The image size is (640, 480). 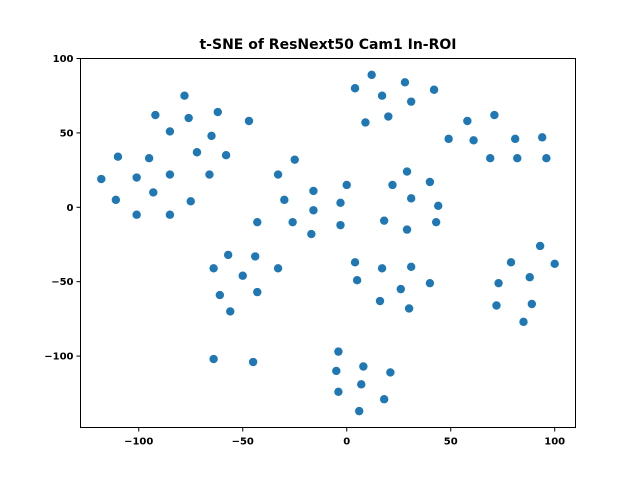 I want to click on x-tick-label: 50, so click(x=451, y=442).